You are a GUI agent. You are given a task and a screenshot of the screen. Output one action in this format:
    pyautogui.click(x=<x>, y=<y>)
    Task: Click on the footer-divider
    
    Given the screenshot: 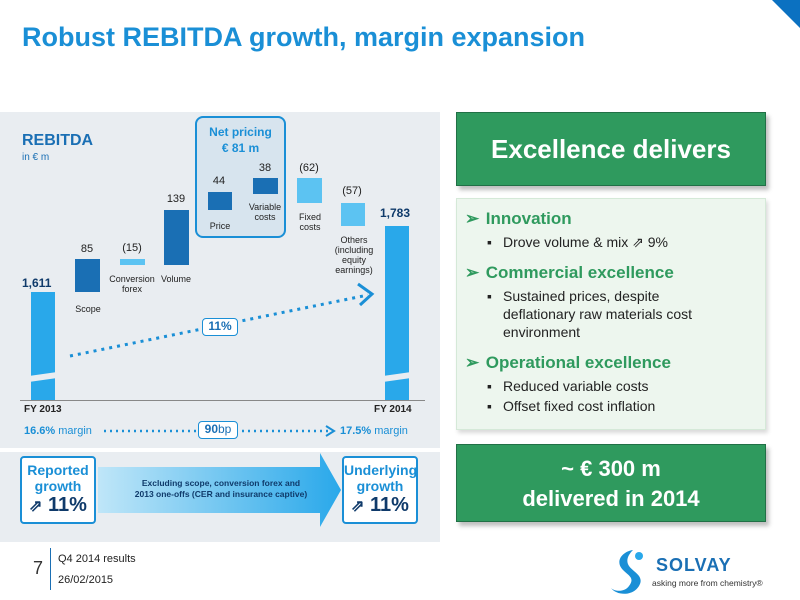 What is the action you would take?
    pyautogui.click(x=50, y=569)
    